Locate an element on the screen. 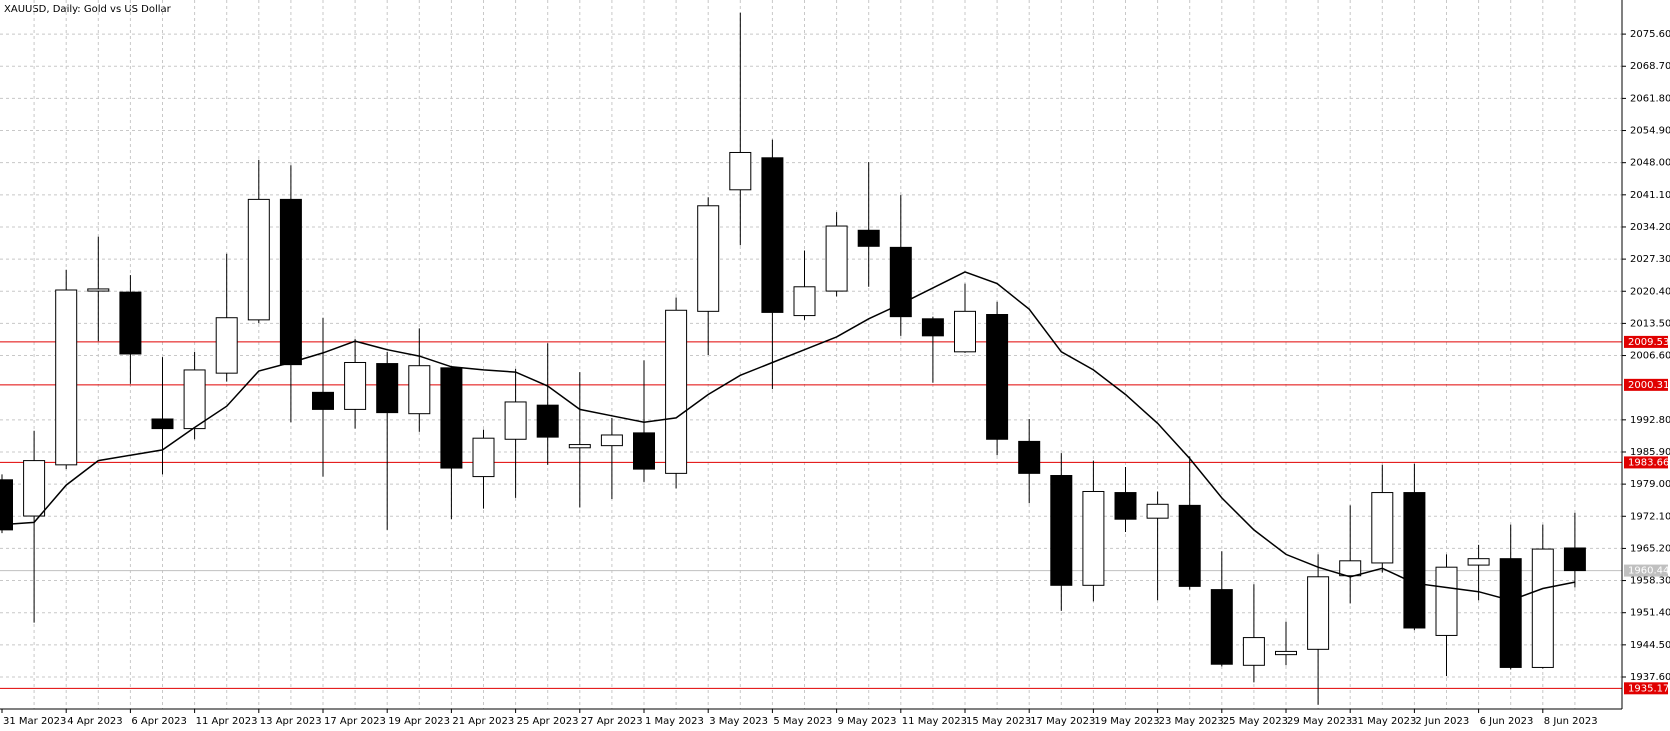 The width and height of the screenshot is (1670, 731). x-tick-label: 1 May 2023 is located at coordinates (674, 721).